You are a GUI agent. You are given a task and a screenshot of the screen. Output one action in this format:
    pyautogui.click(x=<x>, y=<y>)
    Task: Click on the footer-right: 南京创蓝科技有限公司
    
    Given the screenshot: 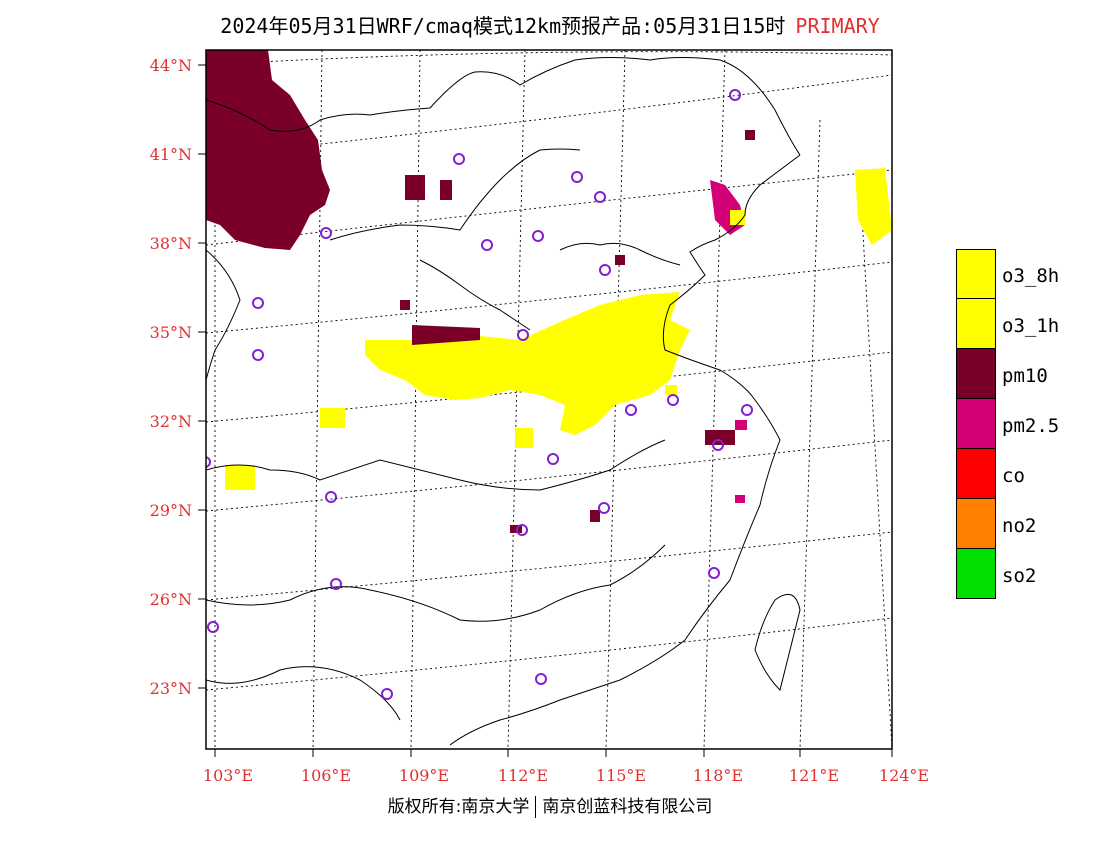 What is the action you would take?
    pyautogui.click(x=627, y=807)
    